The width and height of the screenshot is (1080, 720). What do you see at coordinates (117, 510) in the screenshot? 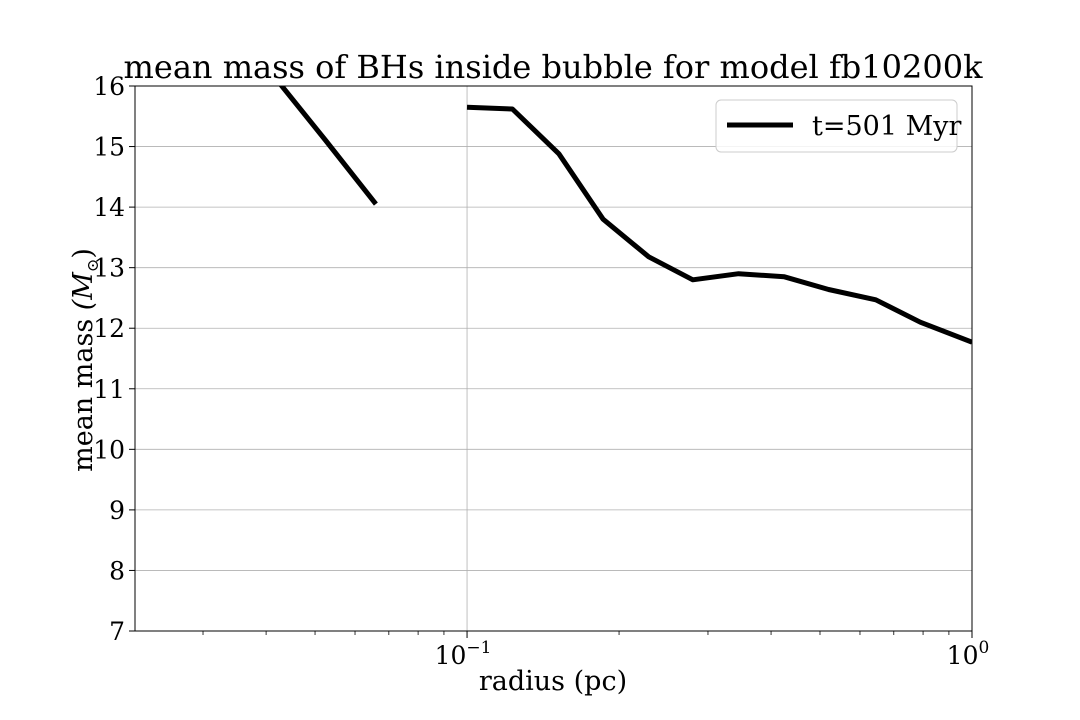
I see `y-tick-label: 9` at bounding box center [117, 510].